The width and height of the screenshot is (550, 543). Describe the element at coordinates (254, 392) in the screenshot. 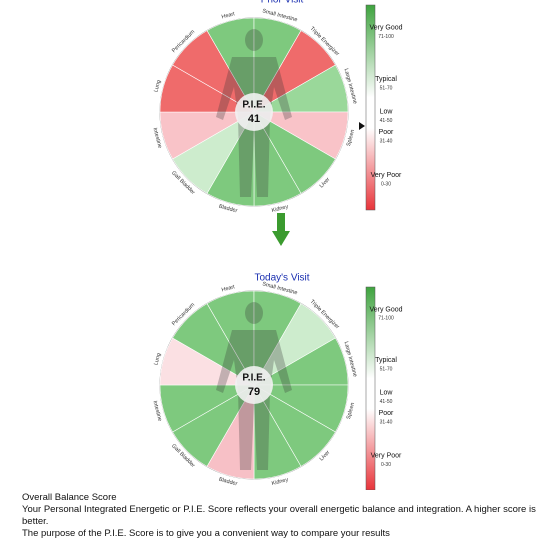

I see `score: 79` at that location.